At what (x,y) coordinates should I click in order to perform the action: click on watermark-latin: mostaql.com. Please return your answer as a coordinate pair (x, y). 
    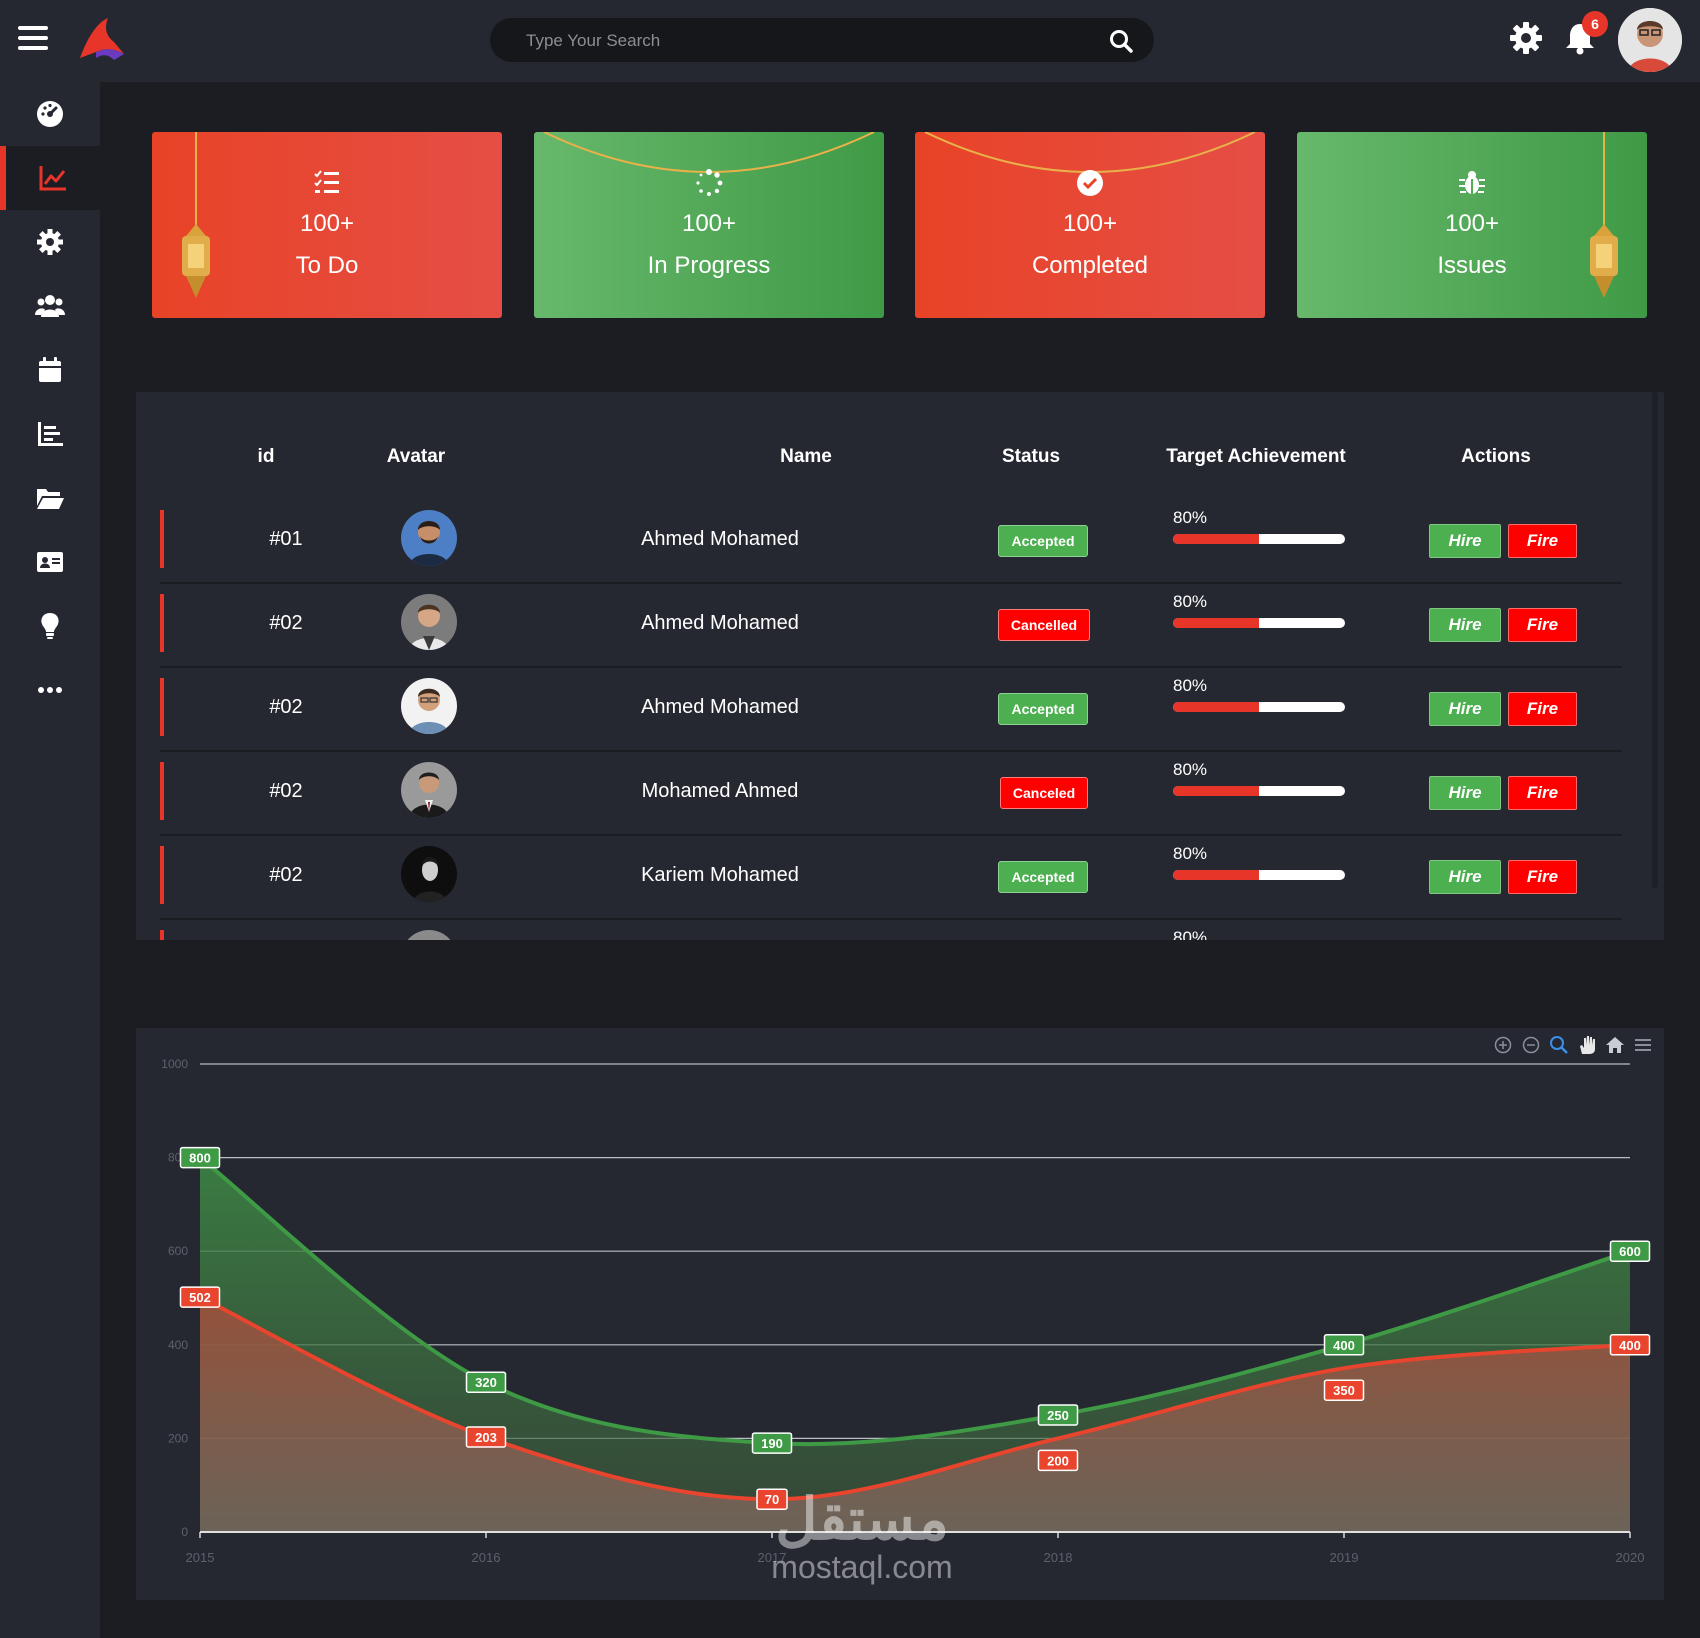
    Looking at the image, I should click on (862, 1567).